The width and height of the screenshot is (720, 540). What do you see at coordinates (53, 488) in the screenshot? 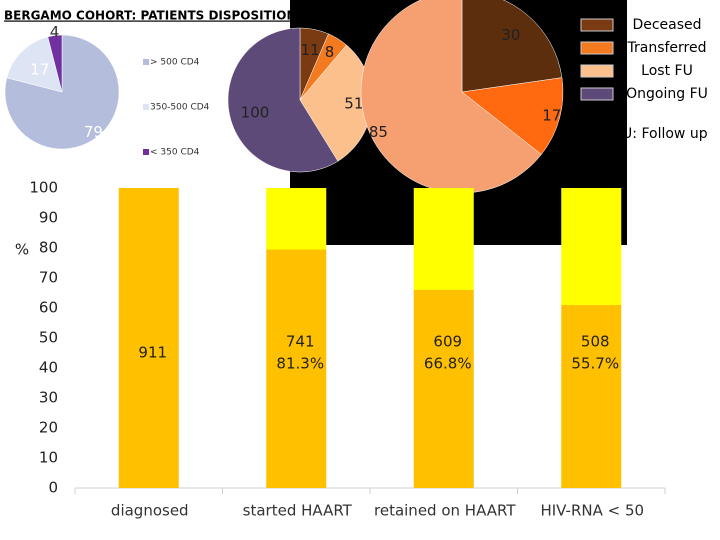
I see `y-tick-label: 0` at bounding box center [53, 488].